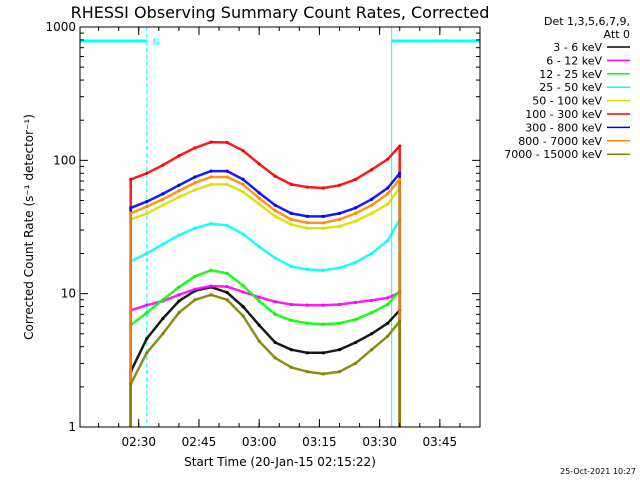 This screenshot has width=640, height=480. I want to click on legend-entry-label: 3 - 6 keV, so click(577, 47).